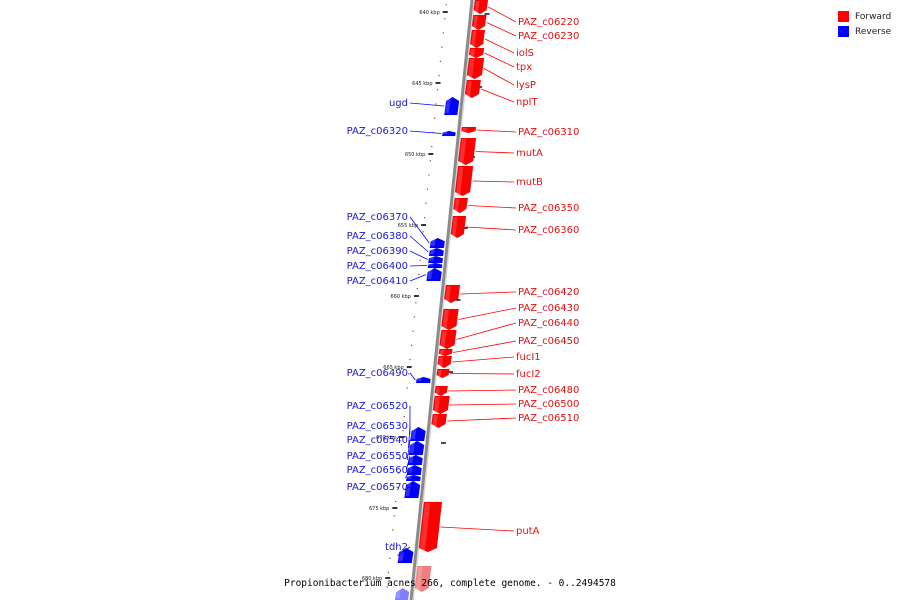 The height and width of the screenshot is (600, 900). Describe the element at coordinates (393, 368) in the screenshot. I see `ruler-tick-label: 665 kbp` at that location.